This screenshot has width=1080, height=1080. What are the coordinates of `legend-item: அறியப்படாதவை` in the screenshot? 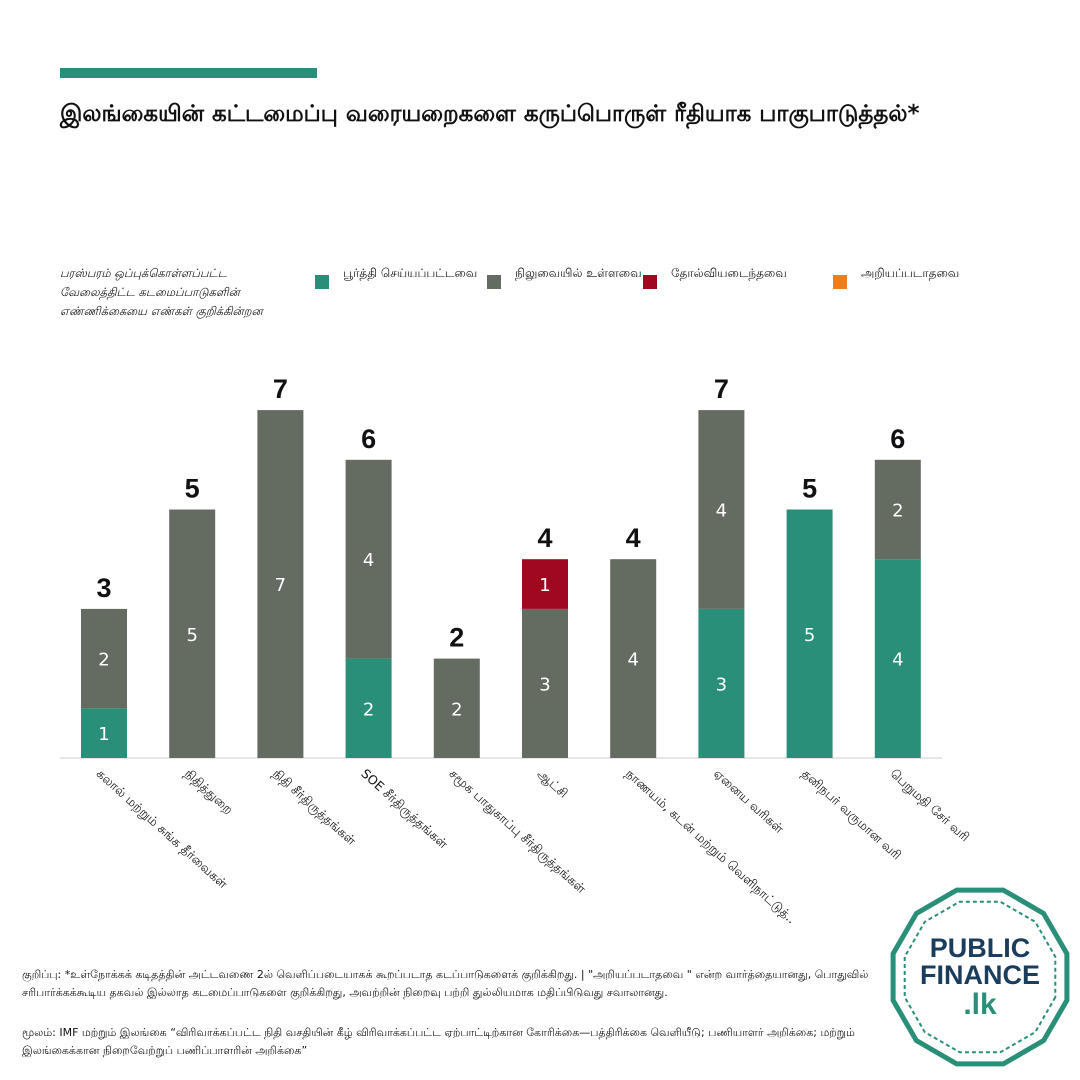 It's located at (922, 276).